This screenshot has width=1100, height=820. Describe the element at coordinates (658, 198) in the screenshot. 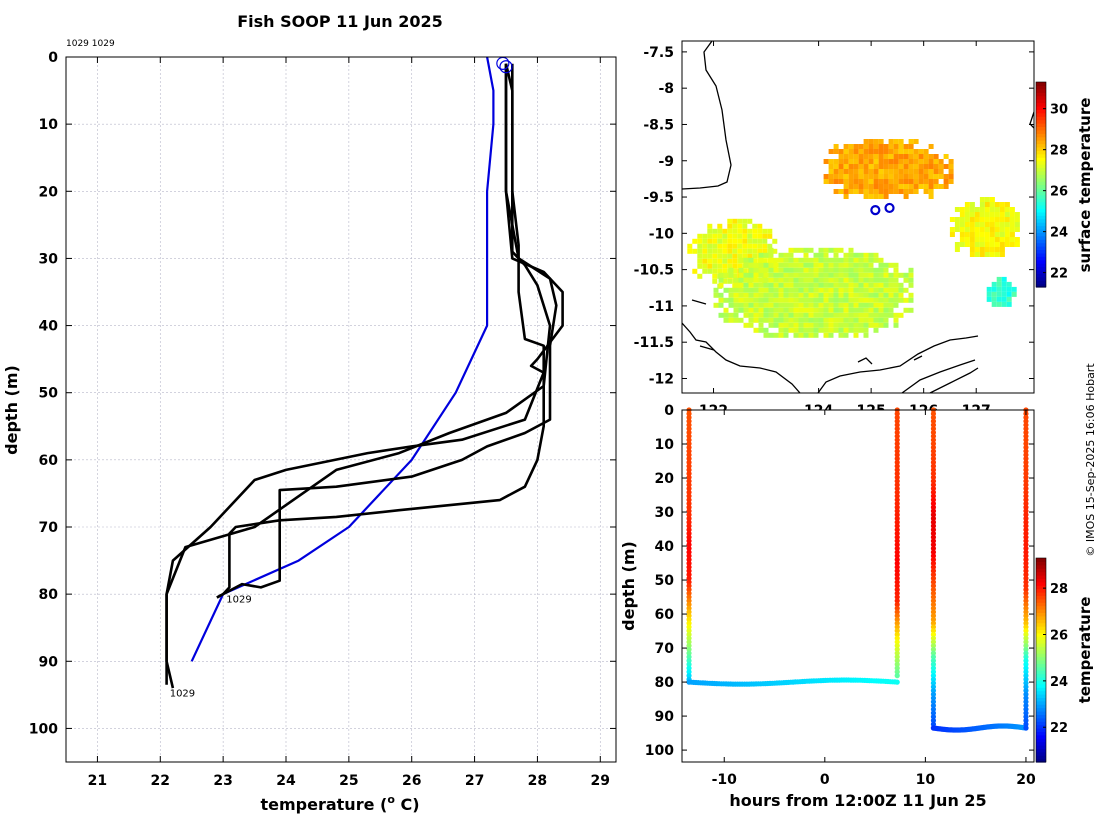

I see `map-y-tick-label: -9.5` at that location.